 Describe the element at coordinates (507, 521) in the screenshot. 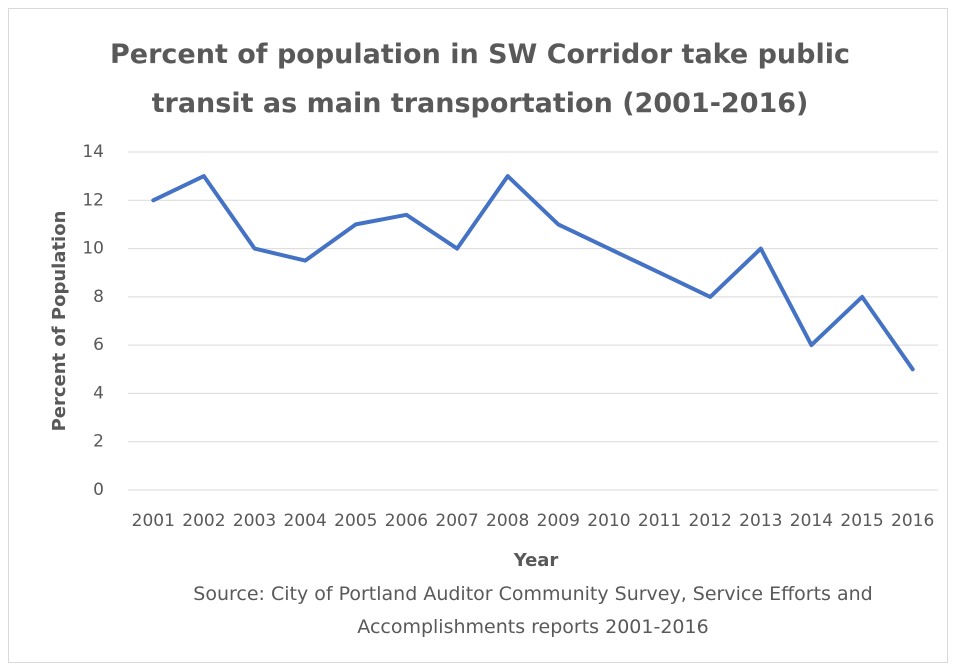

I see `x-tick-label: 2008` at that location.